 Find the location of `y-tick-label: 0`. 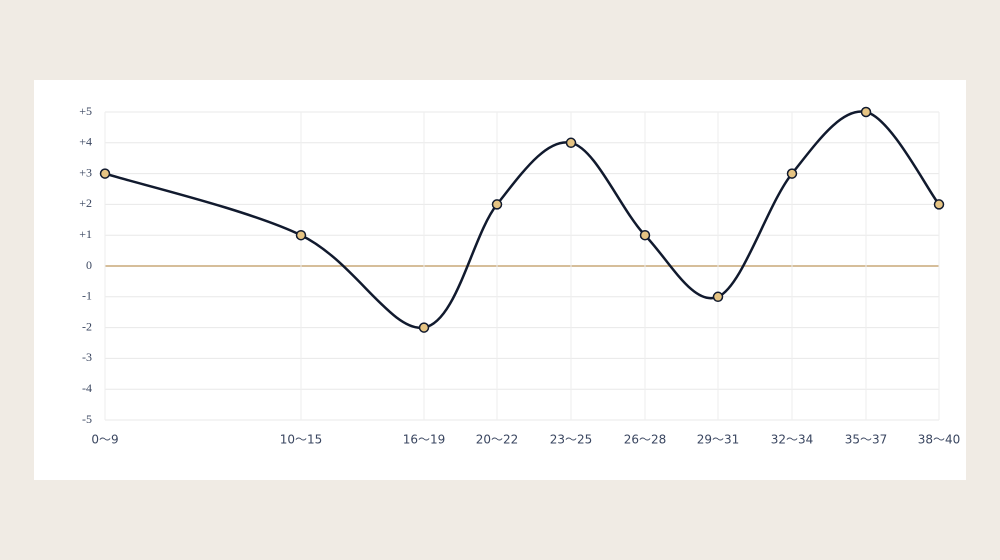

y-tick-label: 0 is located at coordinates (89, 265).